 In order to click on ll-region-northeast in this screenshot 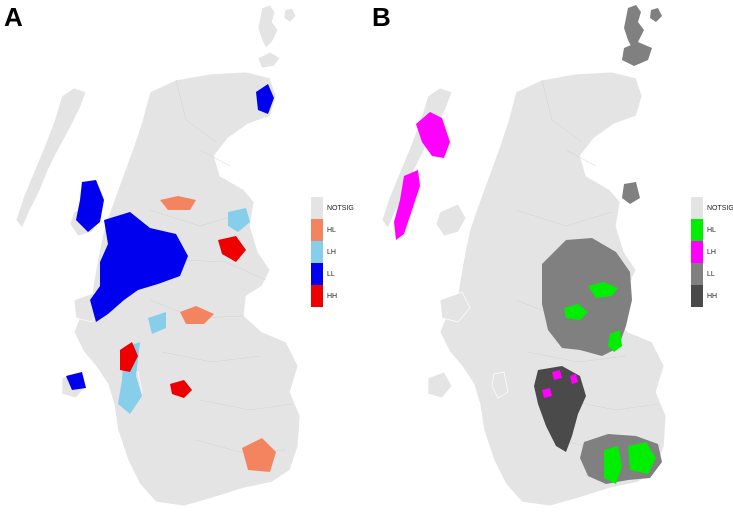, I will do `click(265, 99)`.